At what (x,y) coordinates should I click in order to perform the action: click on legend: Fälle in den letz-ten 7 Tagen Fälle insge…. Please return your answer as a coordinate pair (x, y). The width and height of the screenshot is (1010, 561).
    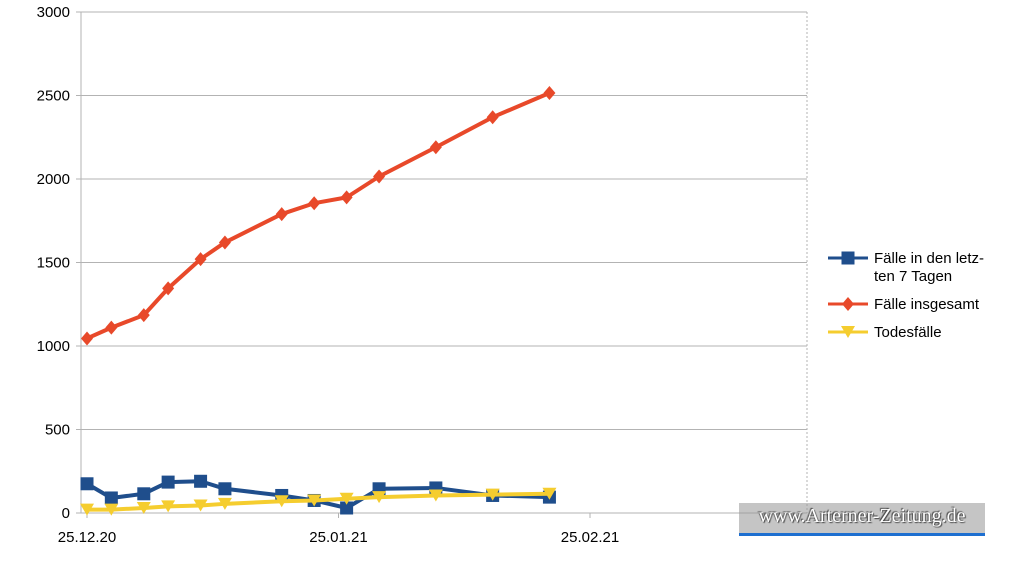
    Looking at the image, I should click on (918, 301).